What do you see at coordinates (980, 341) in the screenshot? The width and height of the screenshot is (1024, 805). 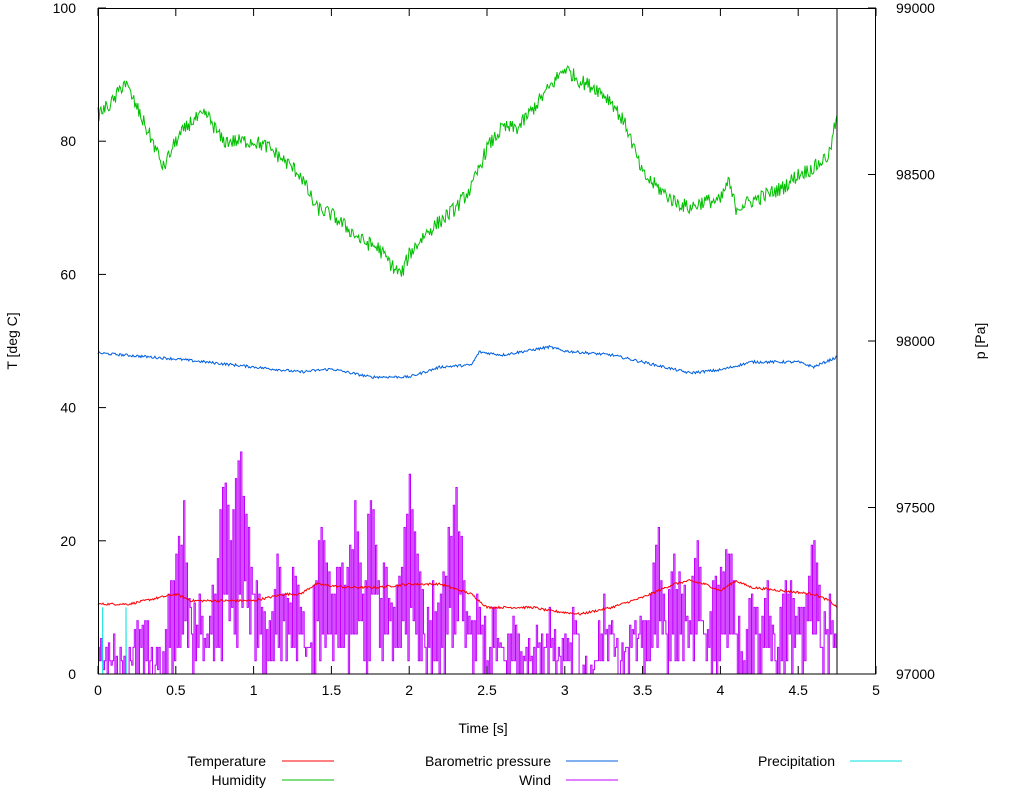 I see `y2-axis-label: p [Pa]` at bounding box center [980, 341].